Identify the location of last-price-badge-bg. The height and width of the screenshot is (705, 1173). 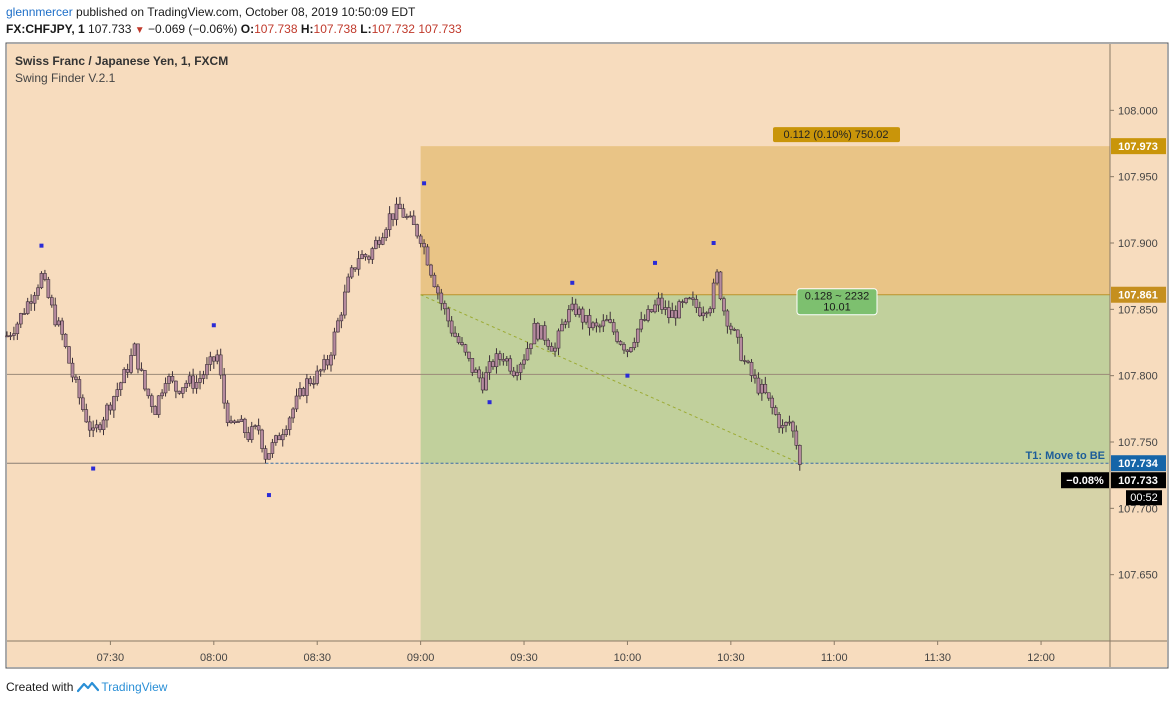
(1138, 480).